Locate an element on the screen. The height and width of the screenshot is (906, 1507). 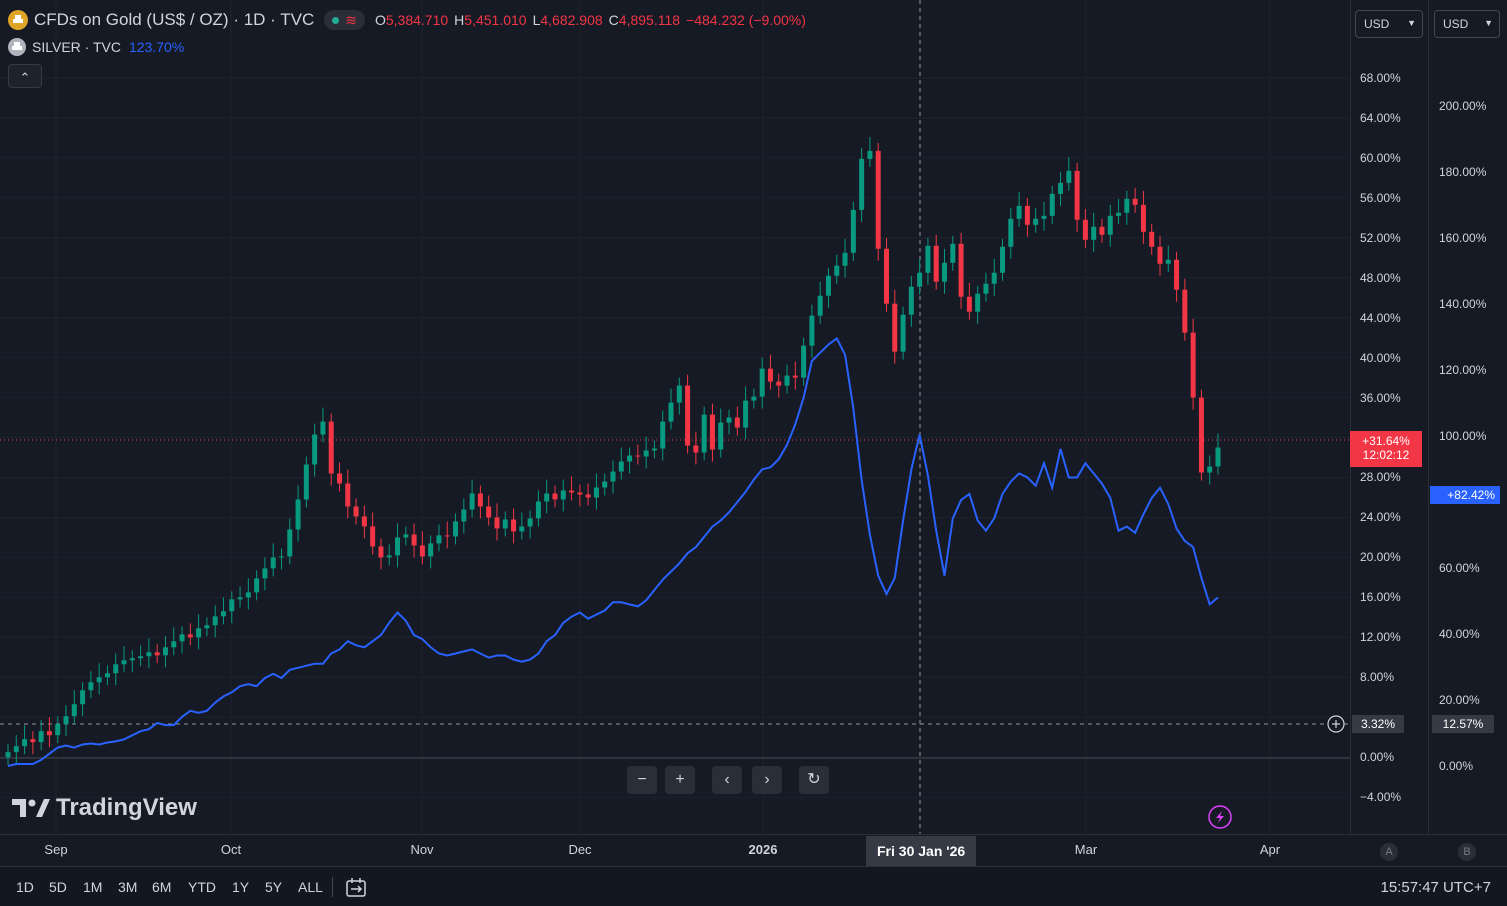
compare-series-legend: SILVER · TVC 123.70% is located at coordinates (410, 47).